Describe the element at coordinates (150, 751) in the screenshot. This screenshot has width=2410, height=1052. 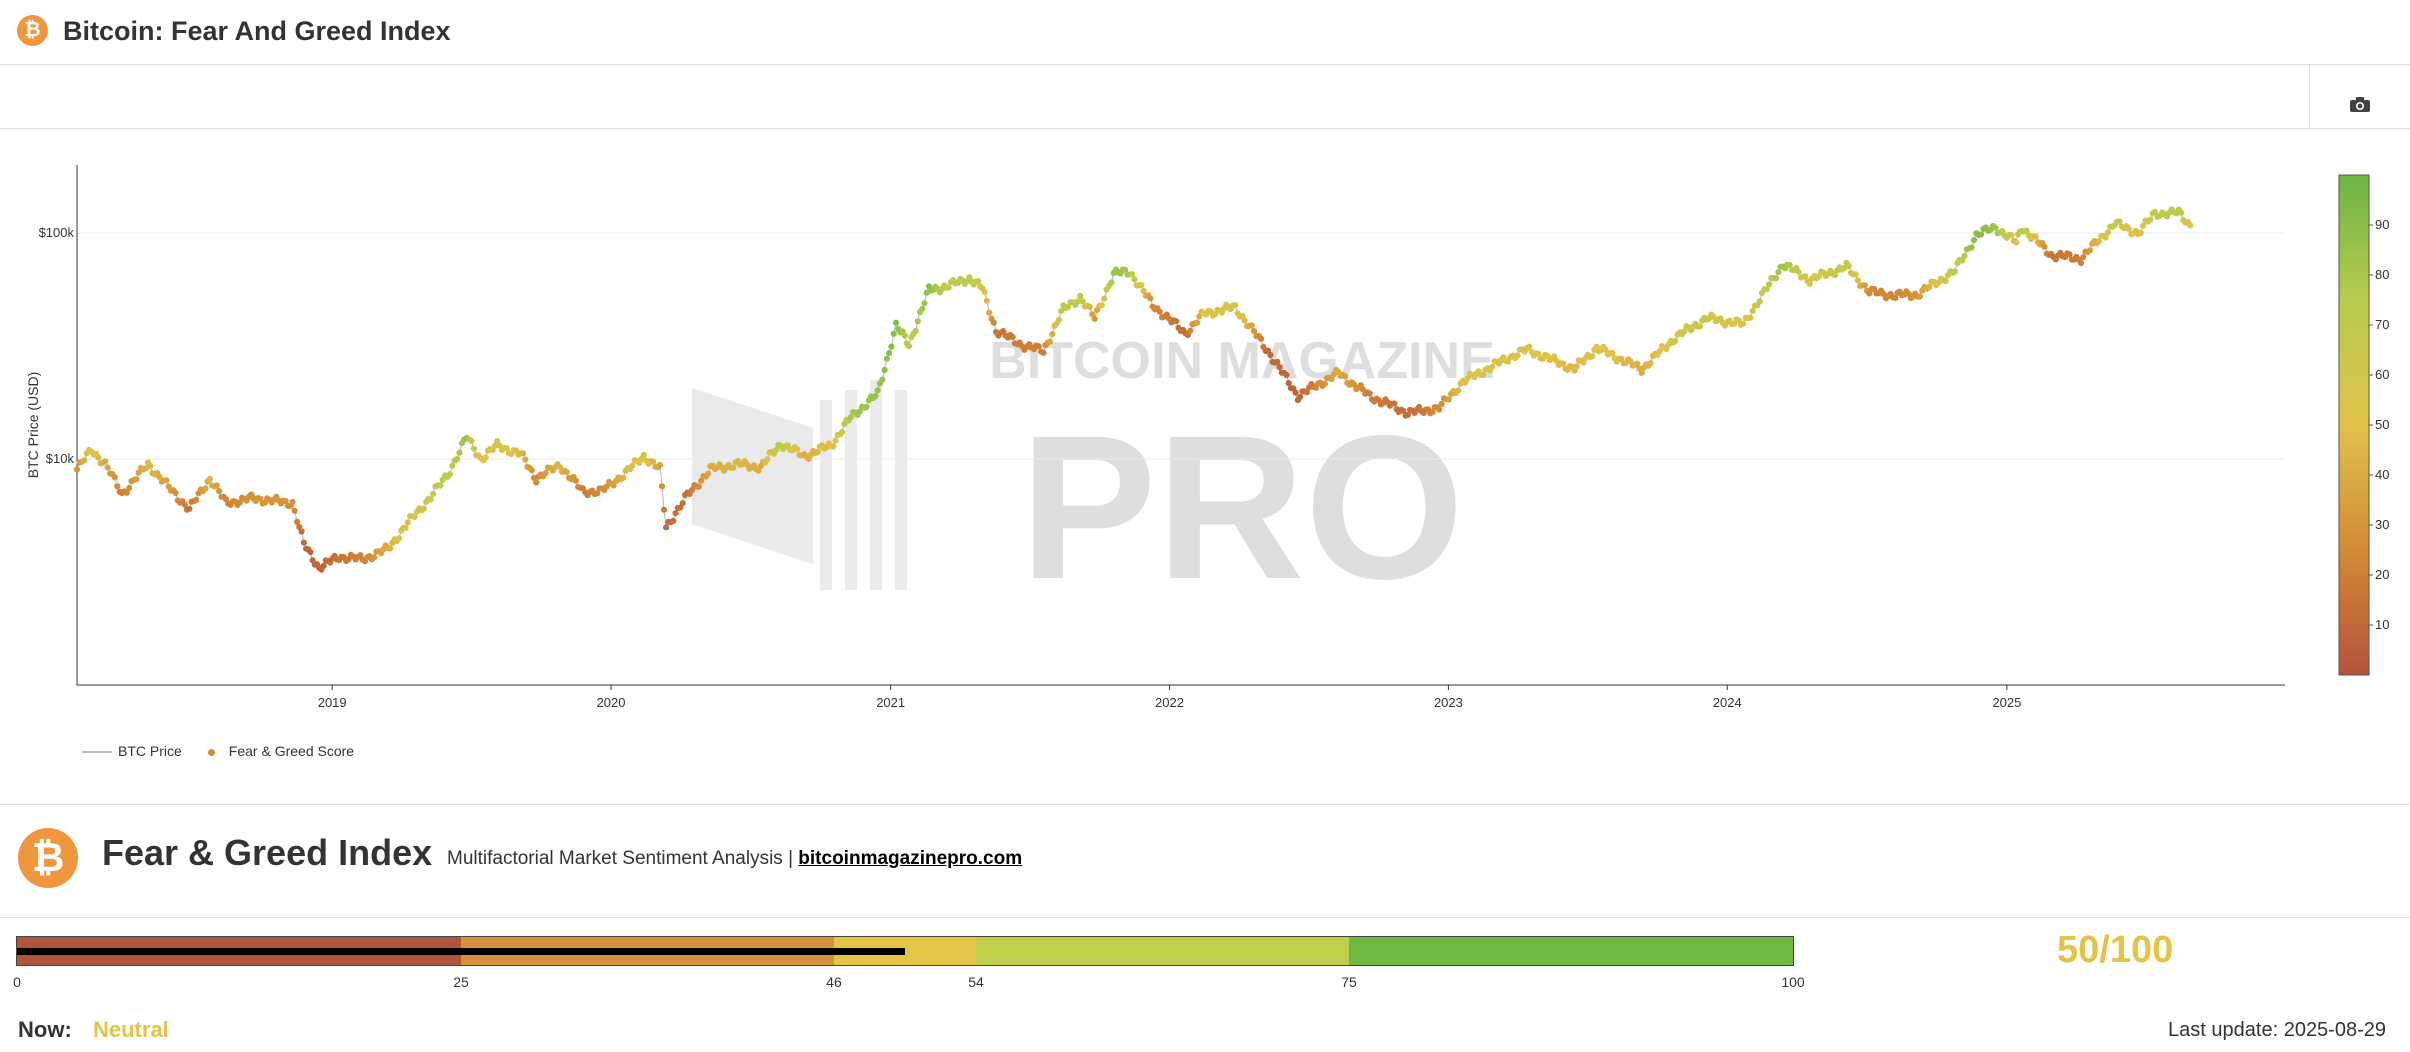
I see `legend-item-price: BTC Price` at that location.